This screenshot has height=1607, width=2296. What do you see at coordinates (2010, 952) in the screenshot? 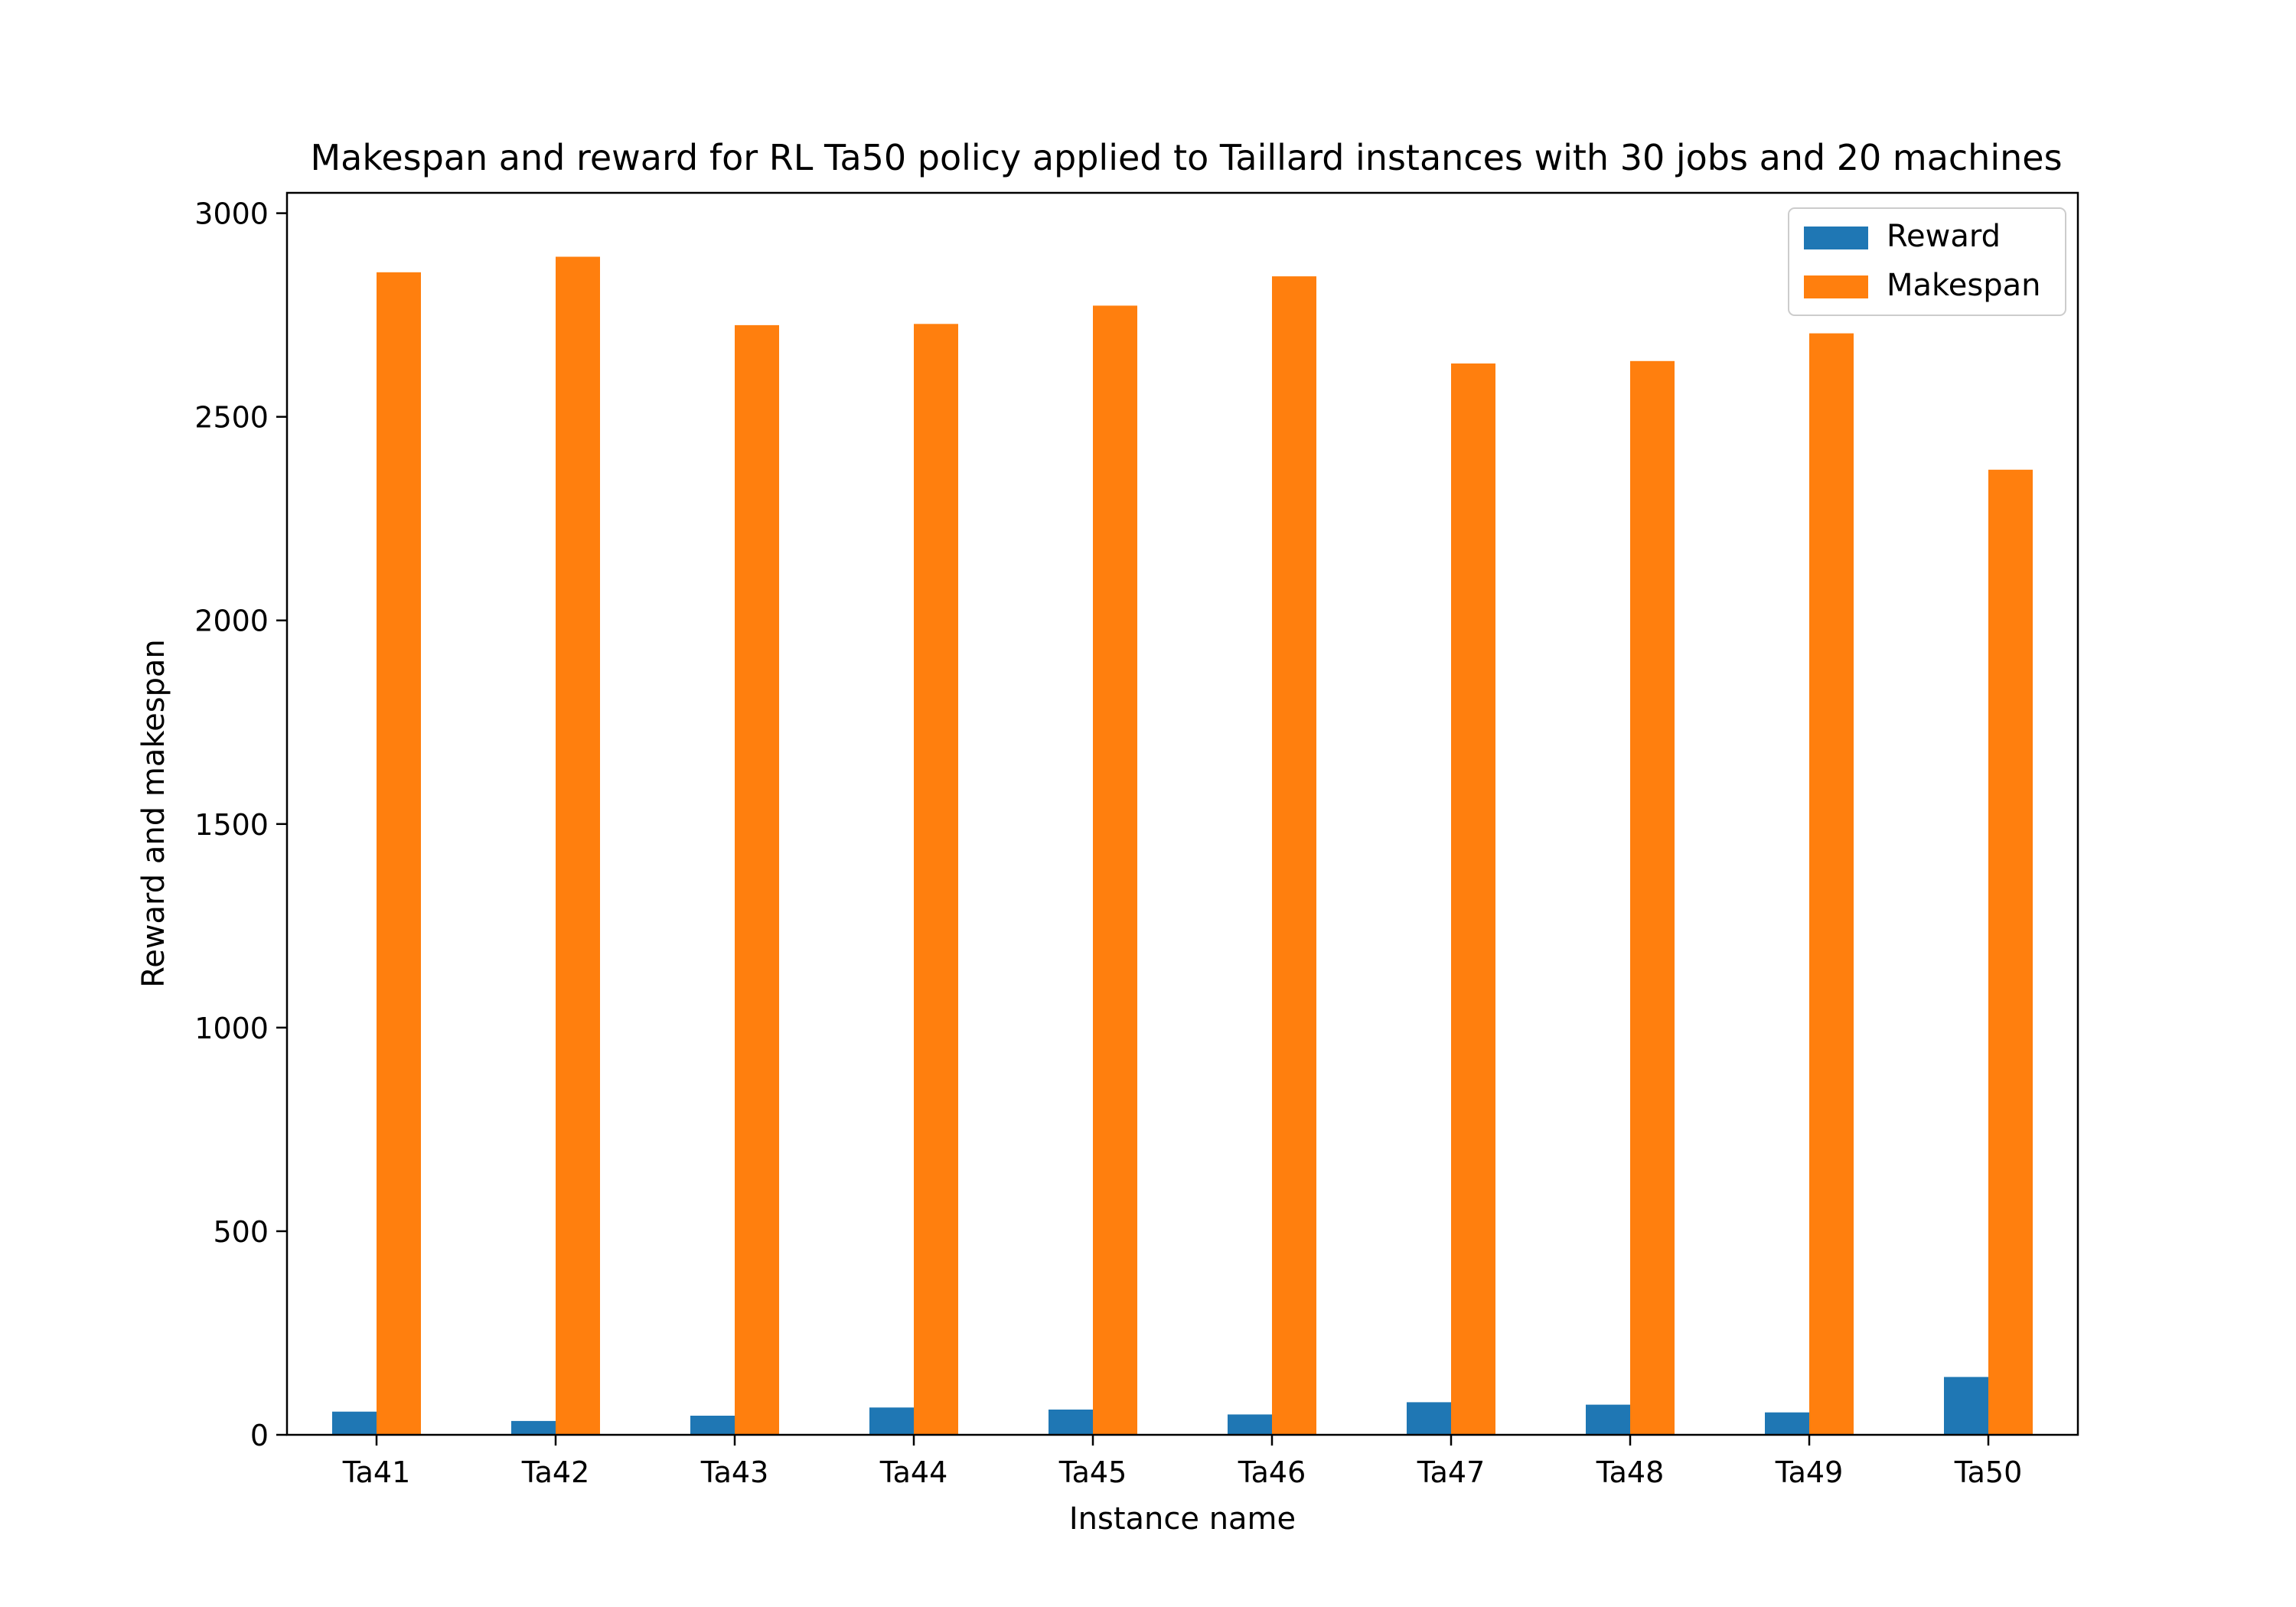
I see `bar-makespan-ta50` at bounding box center [2010, 952].